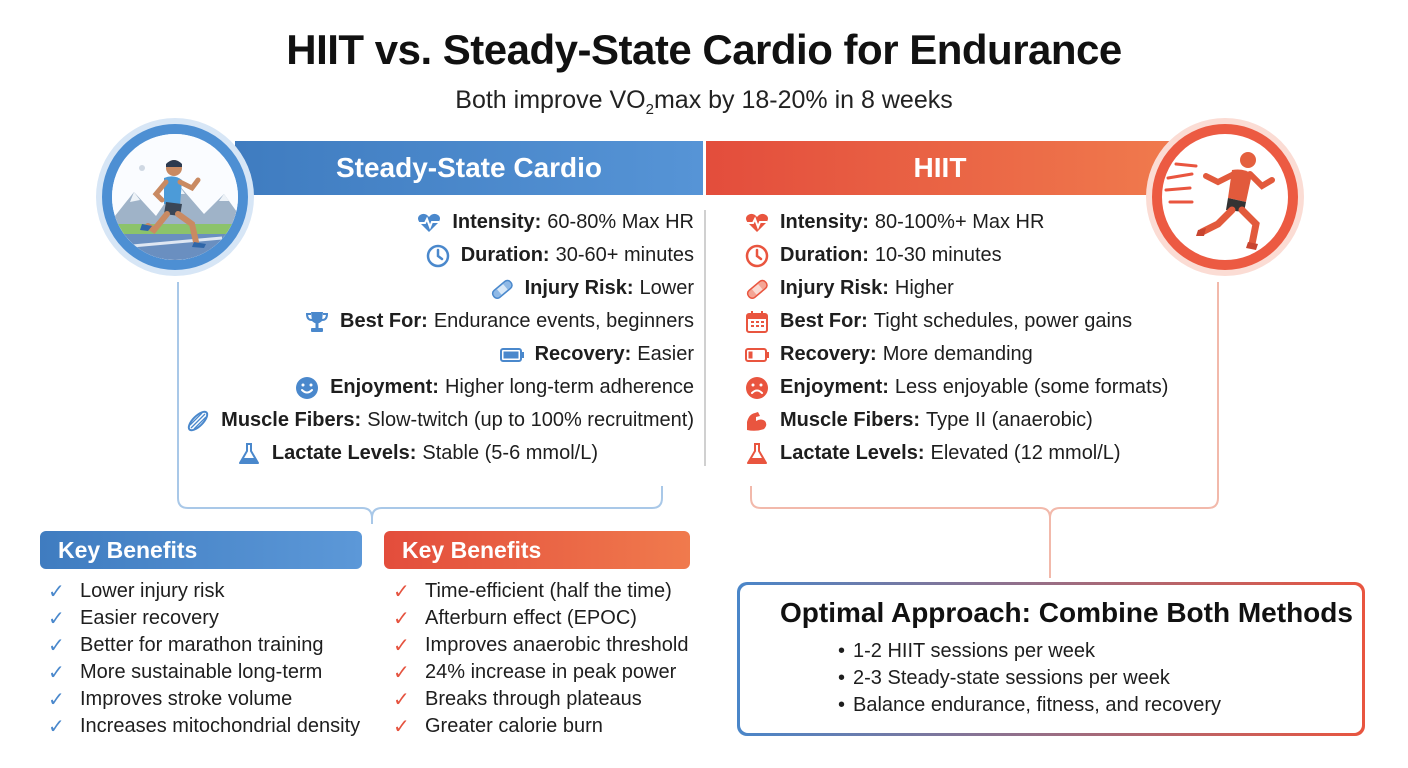  What do you see at coordinates (517, 699) in the screenshot?
I see `list-item: ✓ Breaks through plateaus` at bounding box center [517, 699].